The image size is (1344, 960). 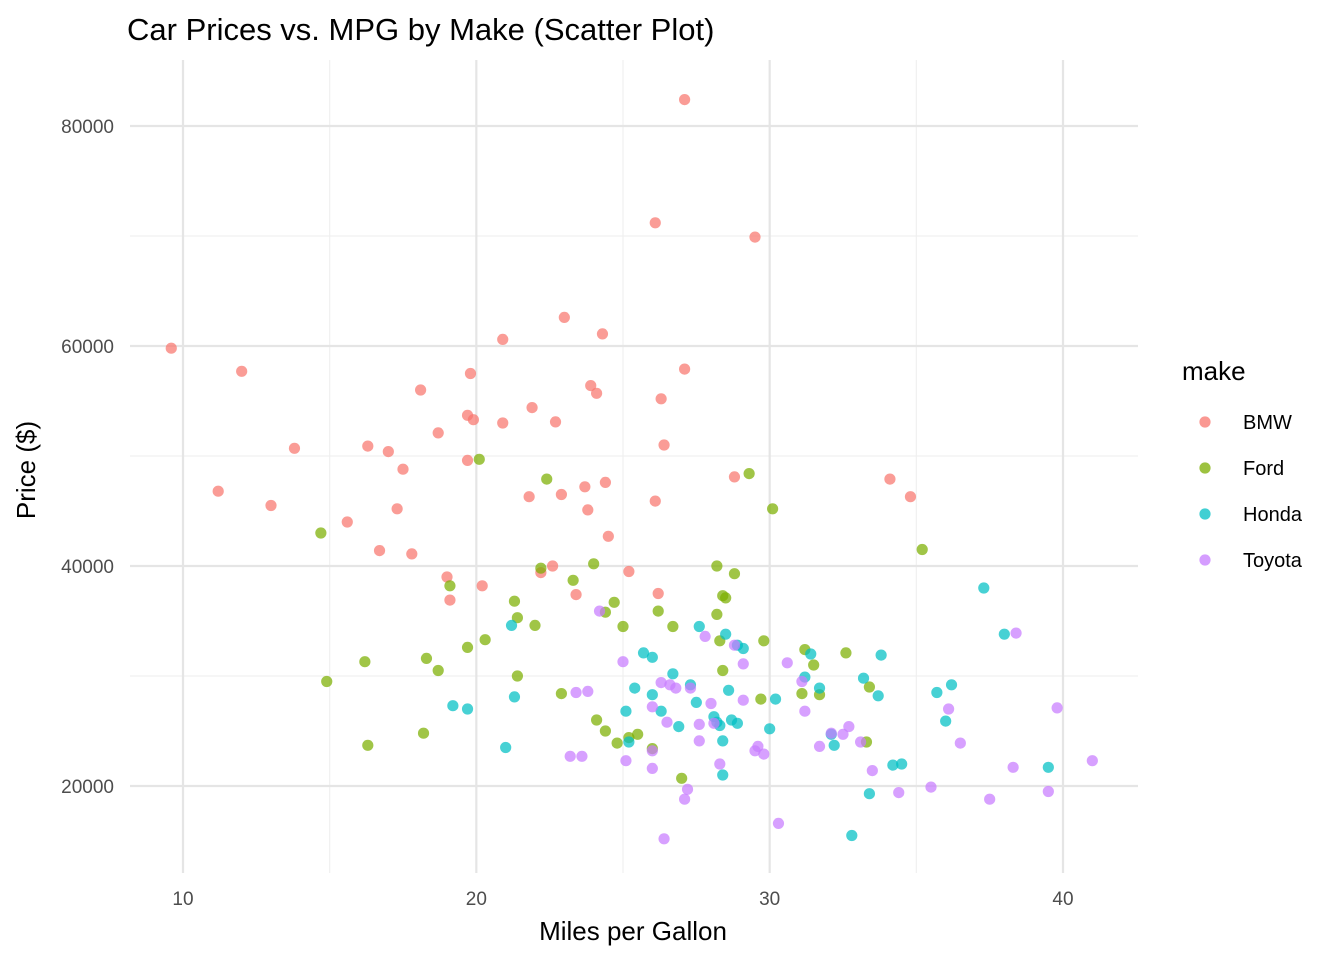 I want to click on x-axis-ticks: 10 20 30 40, so click(x=622, y=899).